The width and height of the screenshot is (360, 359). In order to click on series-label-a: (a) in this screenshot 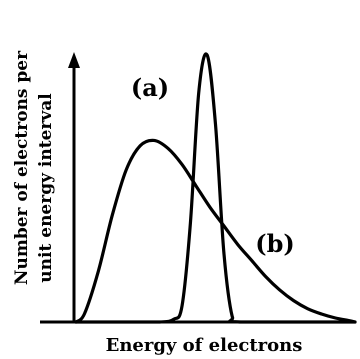, I will do `click(150, 87)`.